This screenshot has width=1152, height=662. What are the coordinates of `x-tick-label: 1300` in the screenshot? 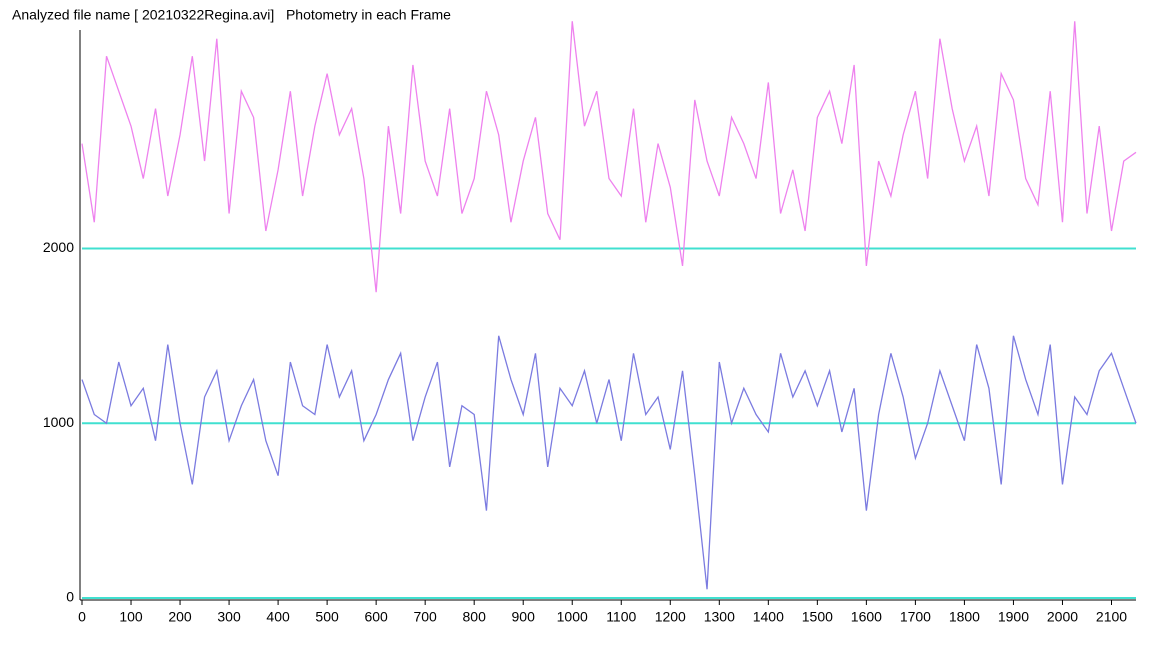 It's located at (719, 617).